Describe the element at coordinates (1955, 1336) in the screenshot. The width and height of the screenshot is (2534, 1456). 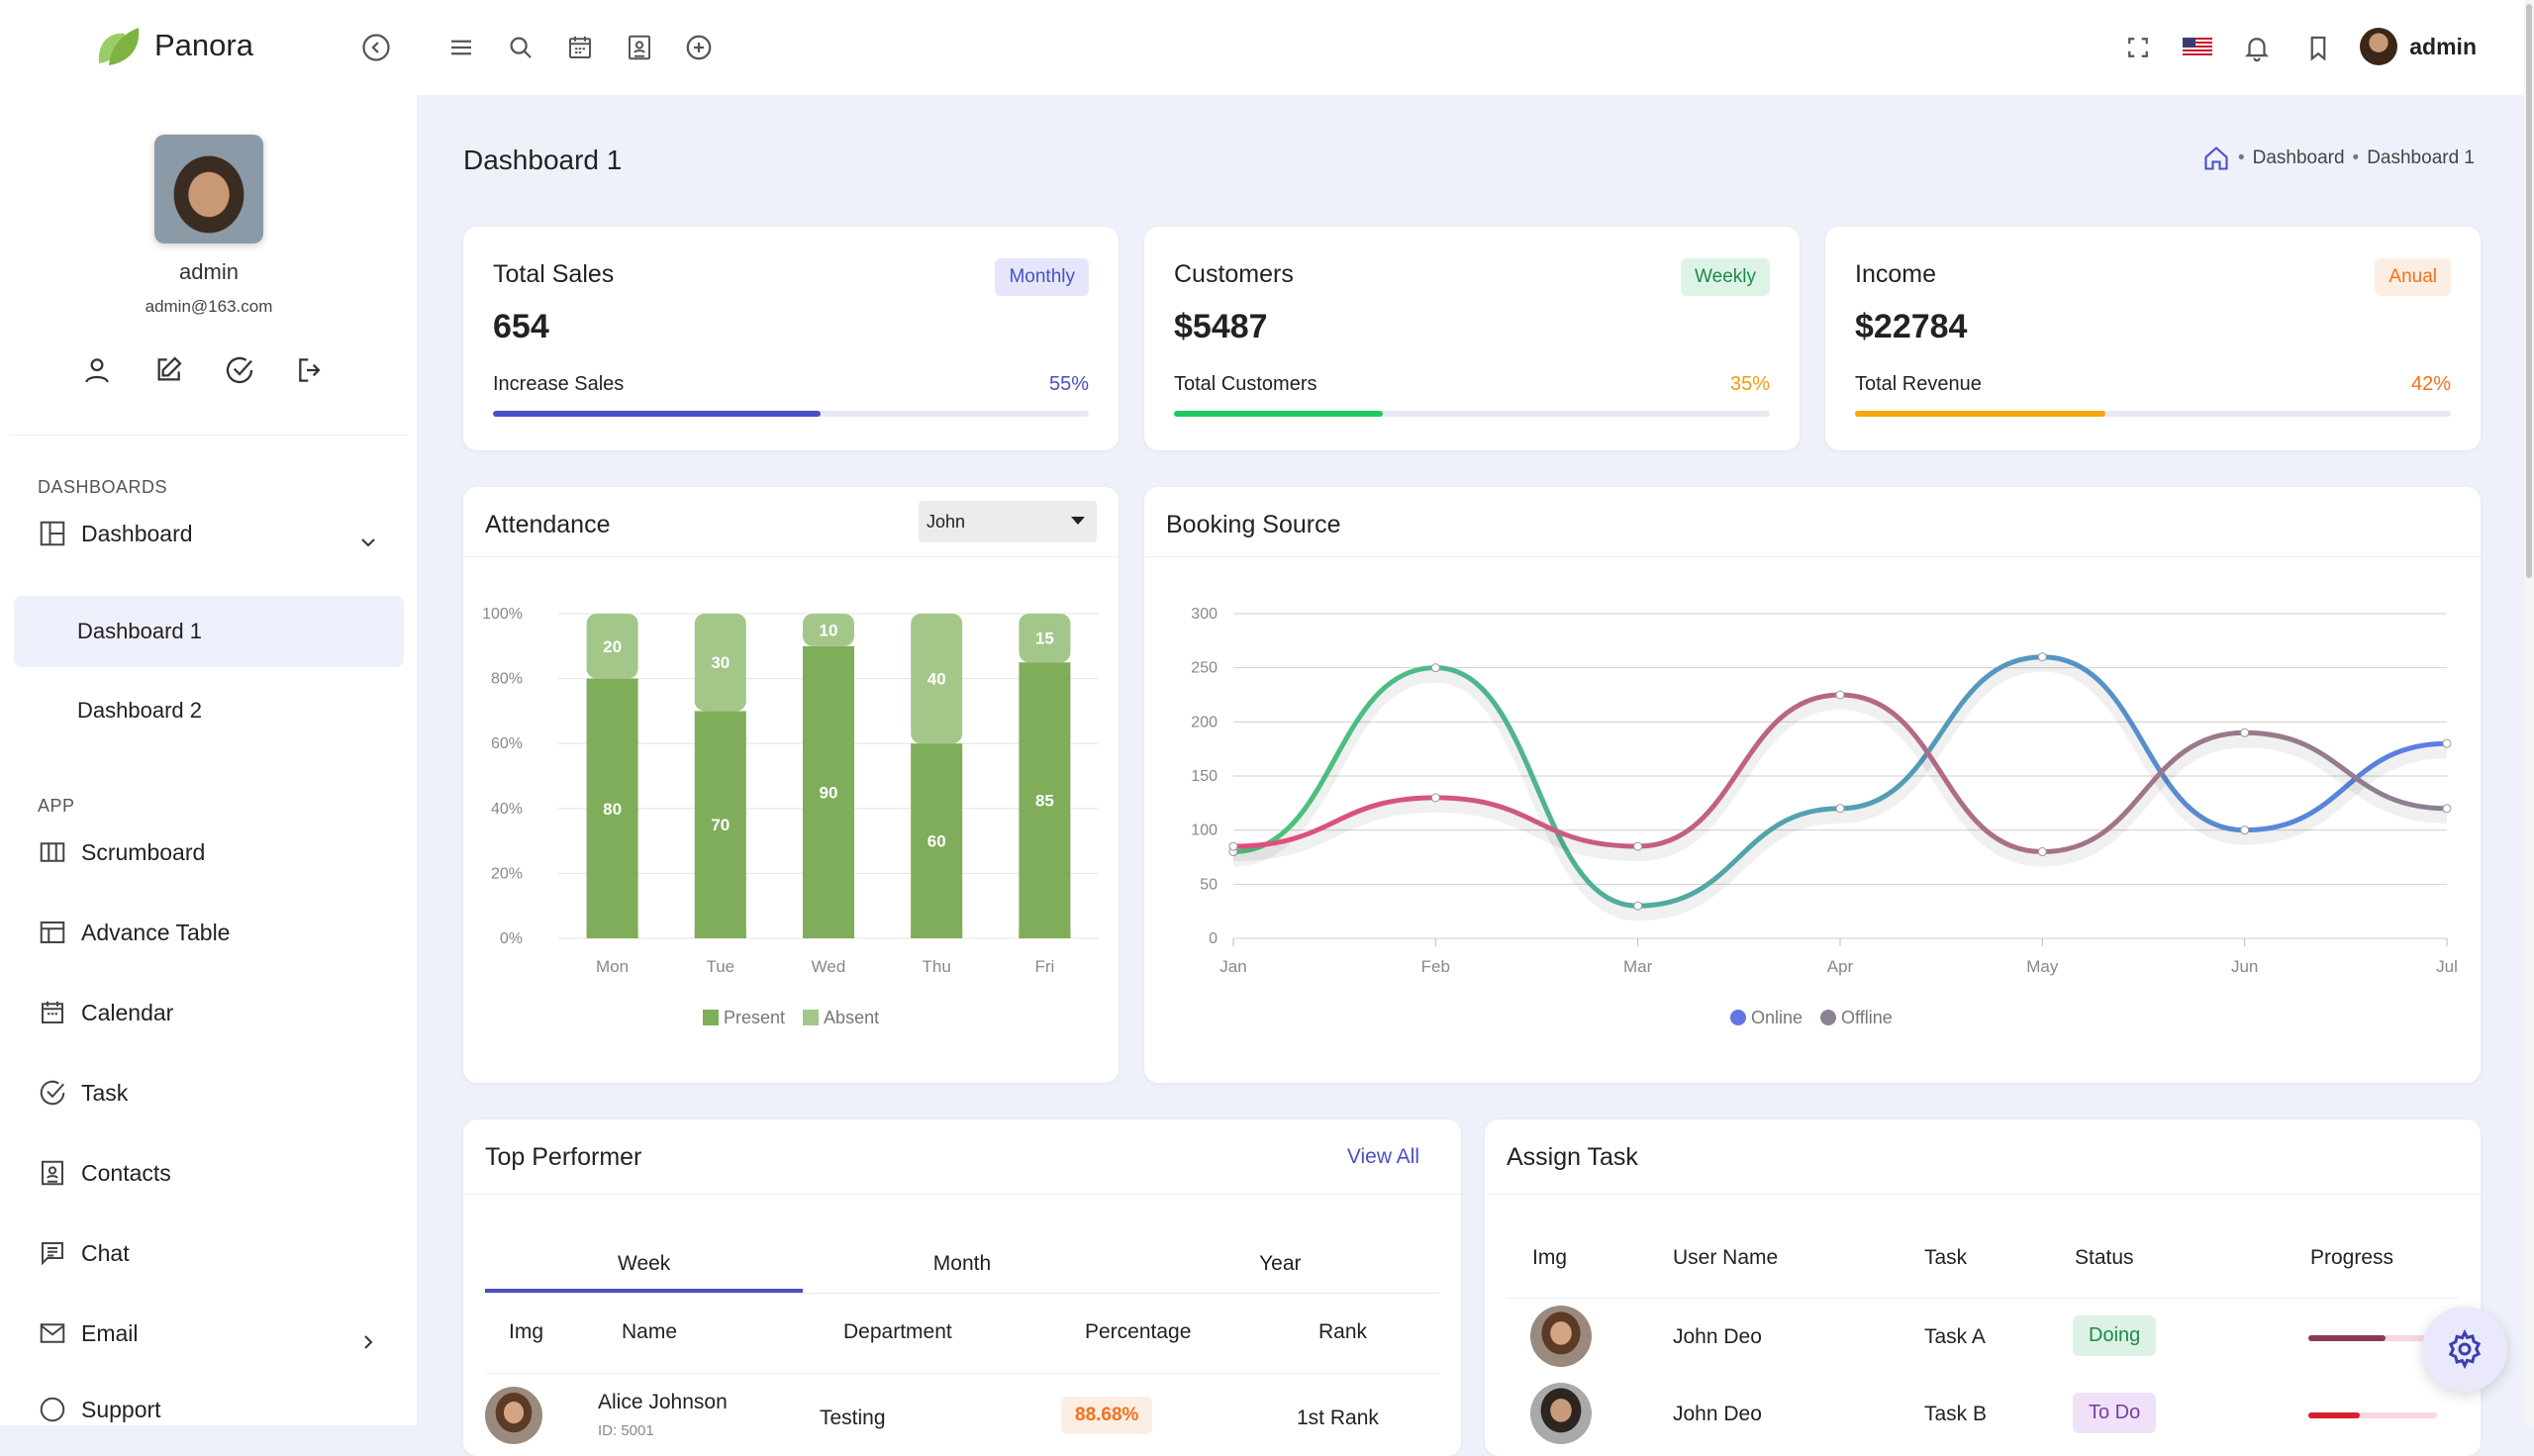
I see `task-name: Task A` at that location.